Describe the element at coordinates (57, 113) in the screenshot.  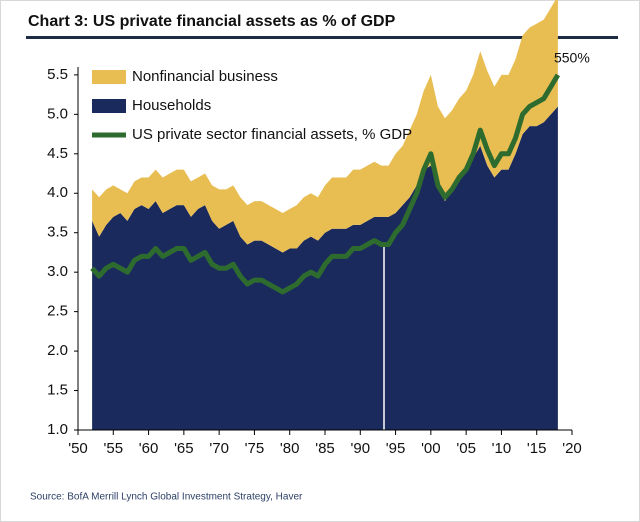
I see `y-tick-label: 5.0` at that location.